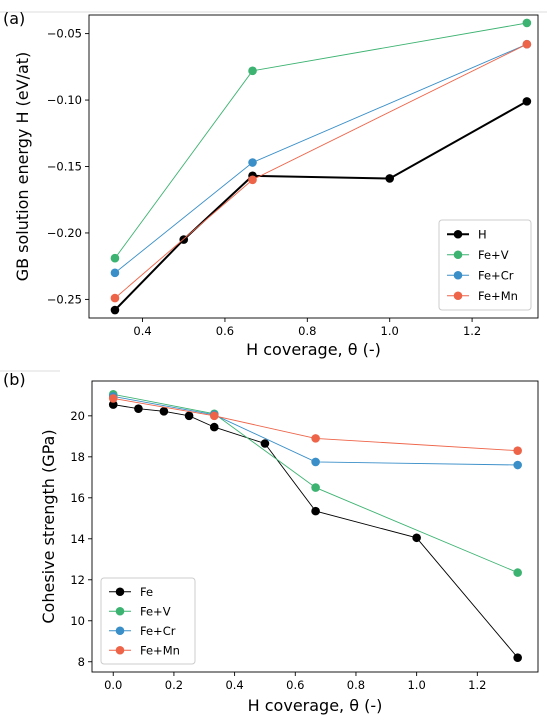 This screenshot has height=721, width=547. What do you see at coordinates (81, 662) in the screenshot?
I see `y-tick-label: 8` at bounding box center [81, 662].